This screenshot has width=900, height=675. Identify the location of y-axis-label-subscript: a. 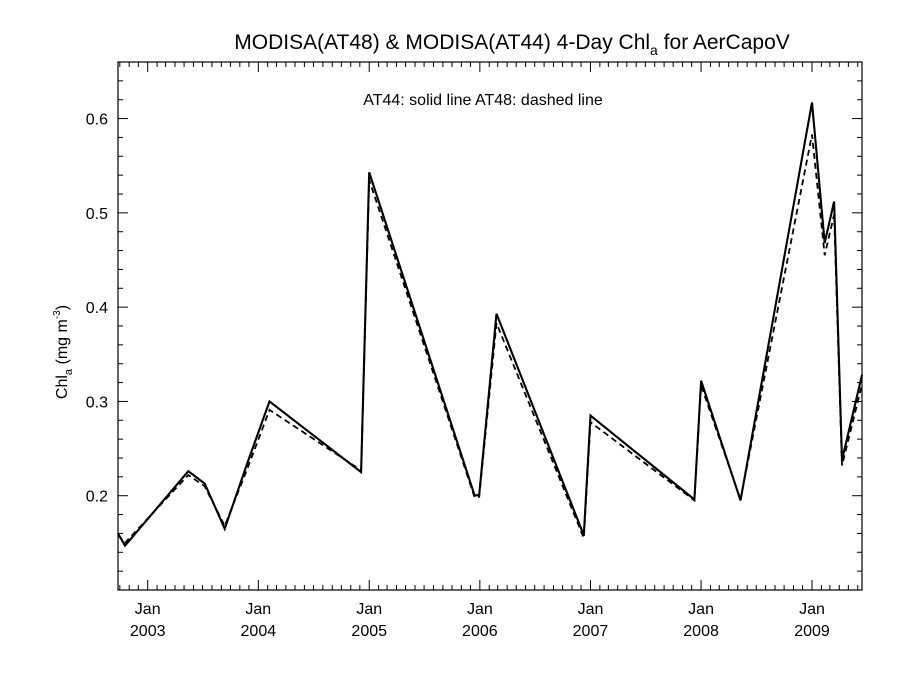
(69, 371).